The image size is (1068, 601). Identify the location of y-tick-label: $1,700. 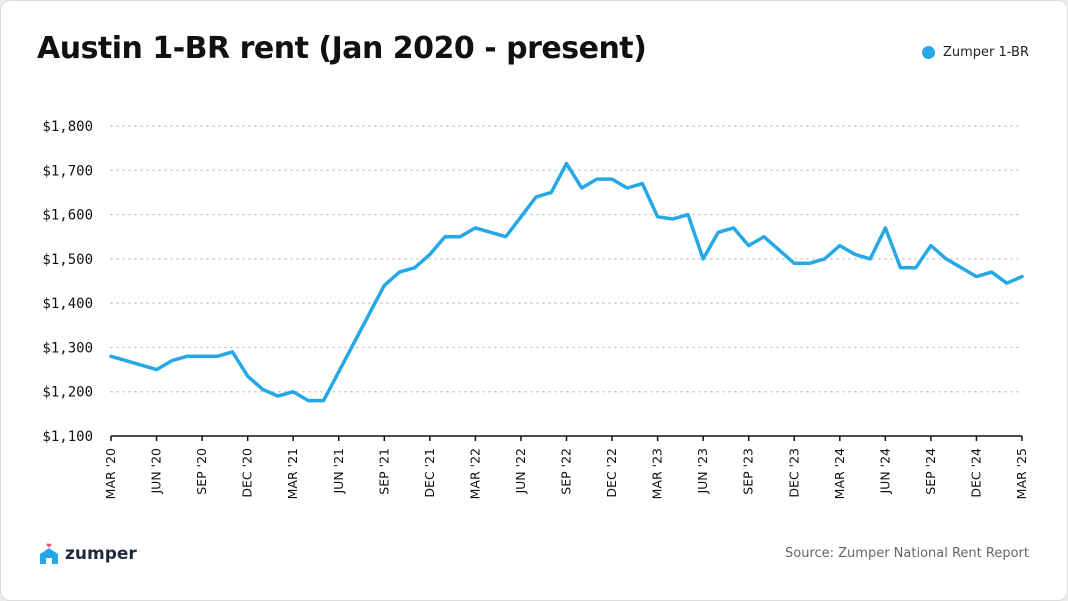
(67, 171).